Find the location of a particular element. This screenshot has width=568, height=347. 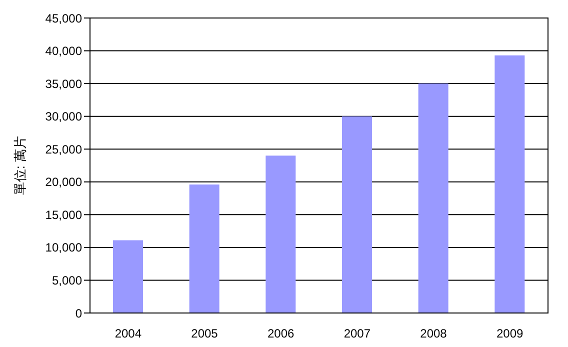

y-tick-label: 35,000 is located at coordinates (63, 83).